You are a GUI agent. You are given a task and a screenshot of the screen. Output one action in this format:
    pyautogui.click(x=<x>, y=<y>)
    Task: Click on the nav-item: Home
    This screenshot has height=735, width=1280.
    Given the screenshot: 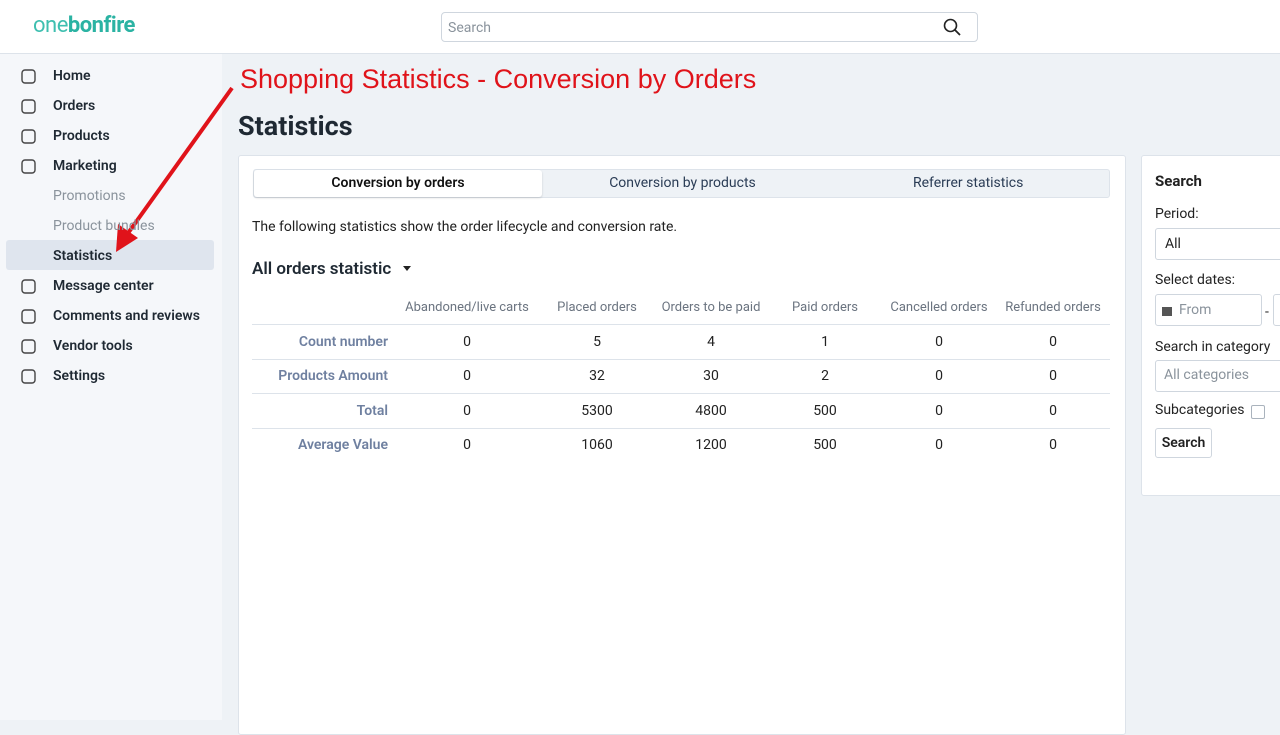 What is the action you would take?
    pyautogui.click(x=72, y=76)
    